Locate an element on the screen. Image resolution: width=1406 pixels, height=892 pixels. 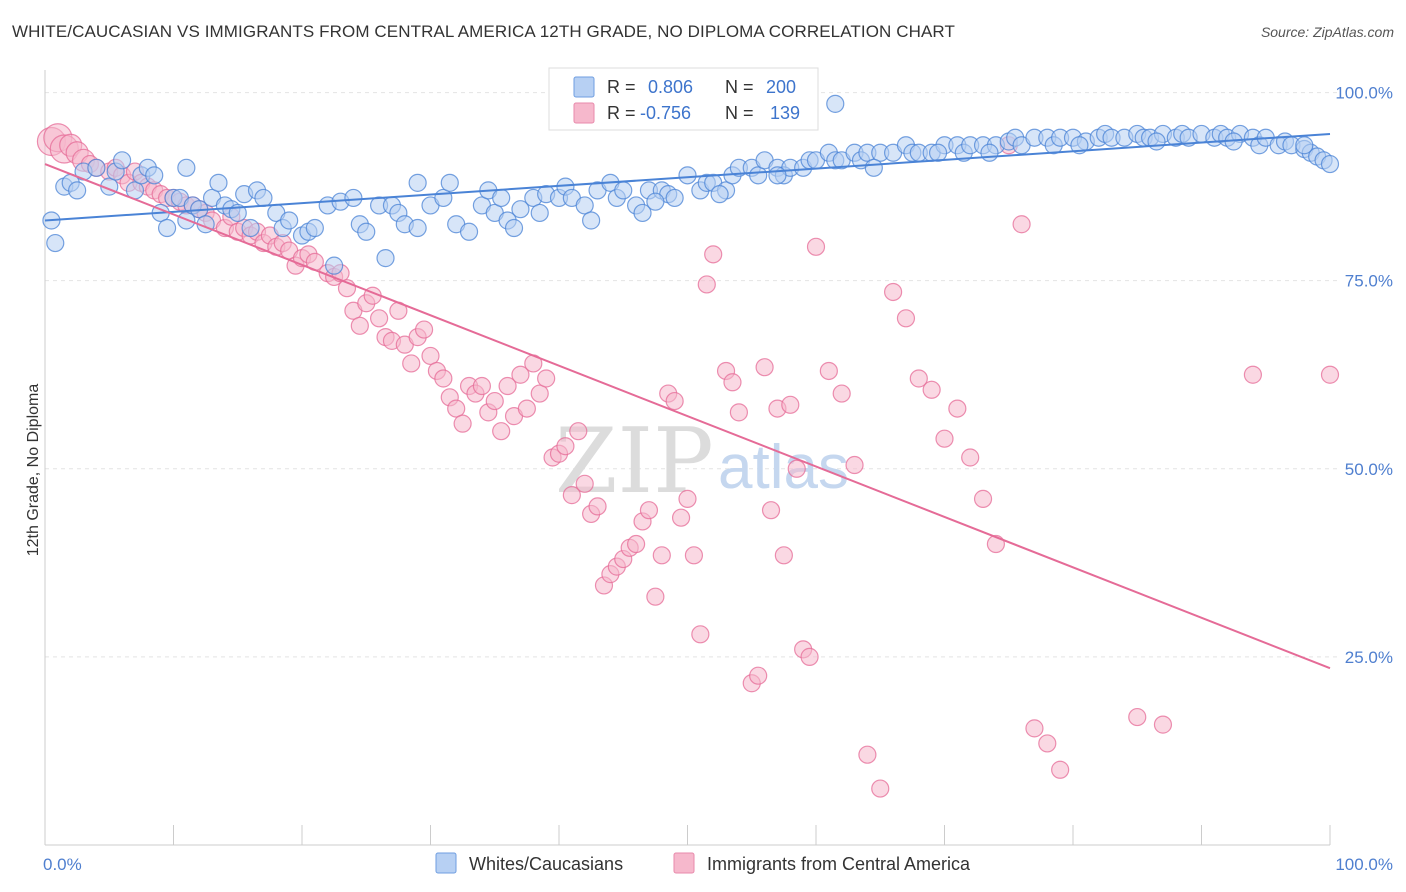
trend-line-whites is located at coordinates (687, 177).